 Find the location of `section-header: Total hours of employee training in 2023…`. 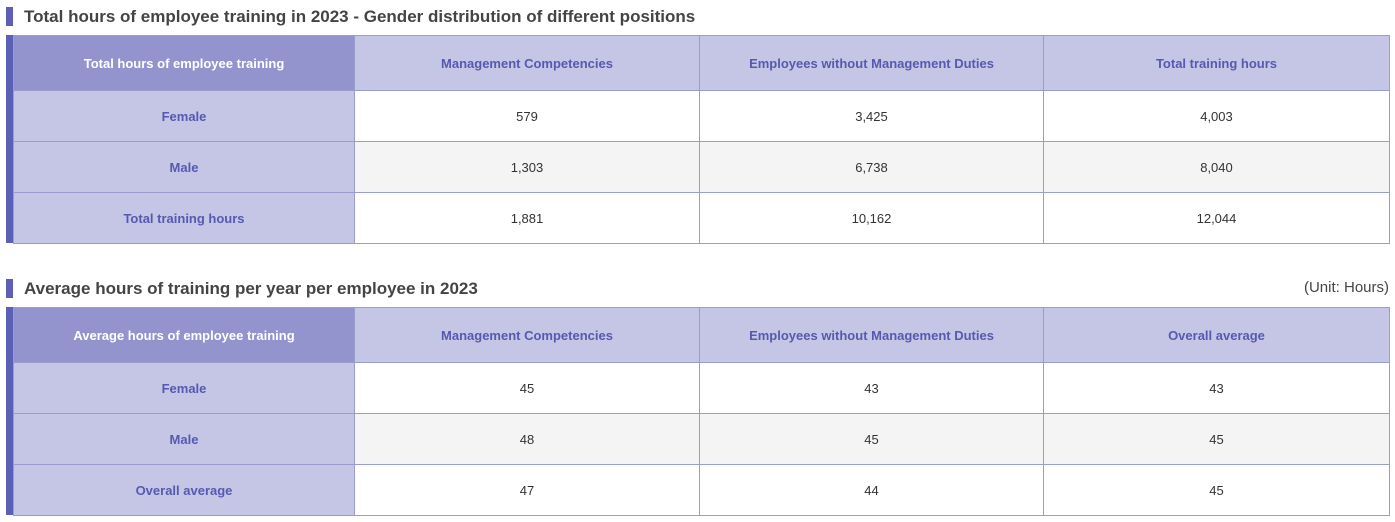

section-header: Total hours of employee training in 2023… is located at coordinates (697, 17).